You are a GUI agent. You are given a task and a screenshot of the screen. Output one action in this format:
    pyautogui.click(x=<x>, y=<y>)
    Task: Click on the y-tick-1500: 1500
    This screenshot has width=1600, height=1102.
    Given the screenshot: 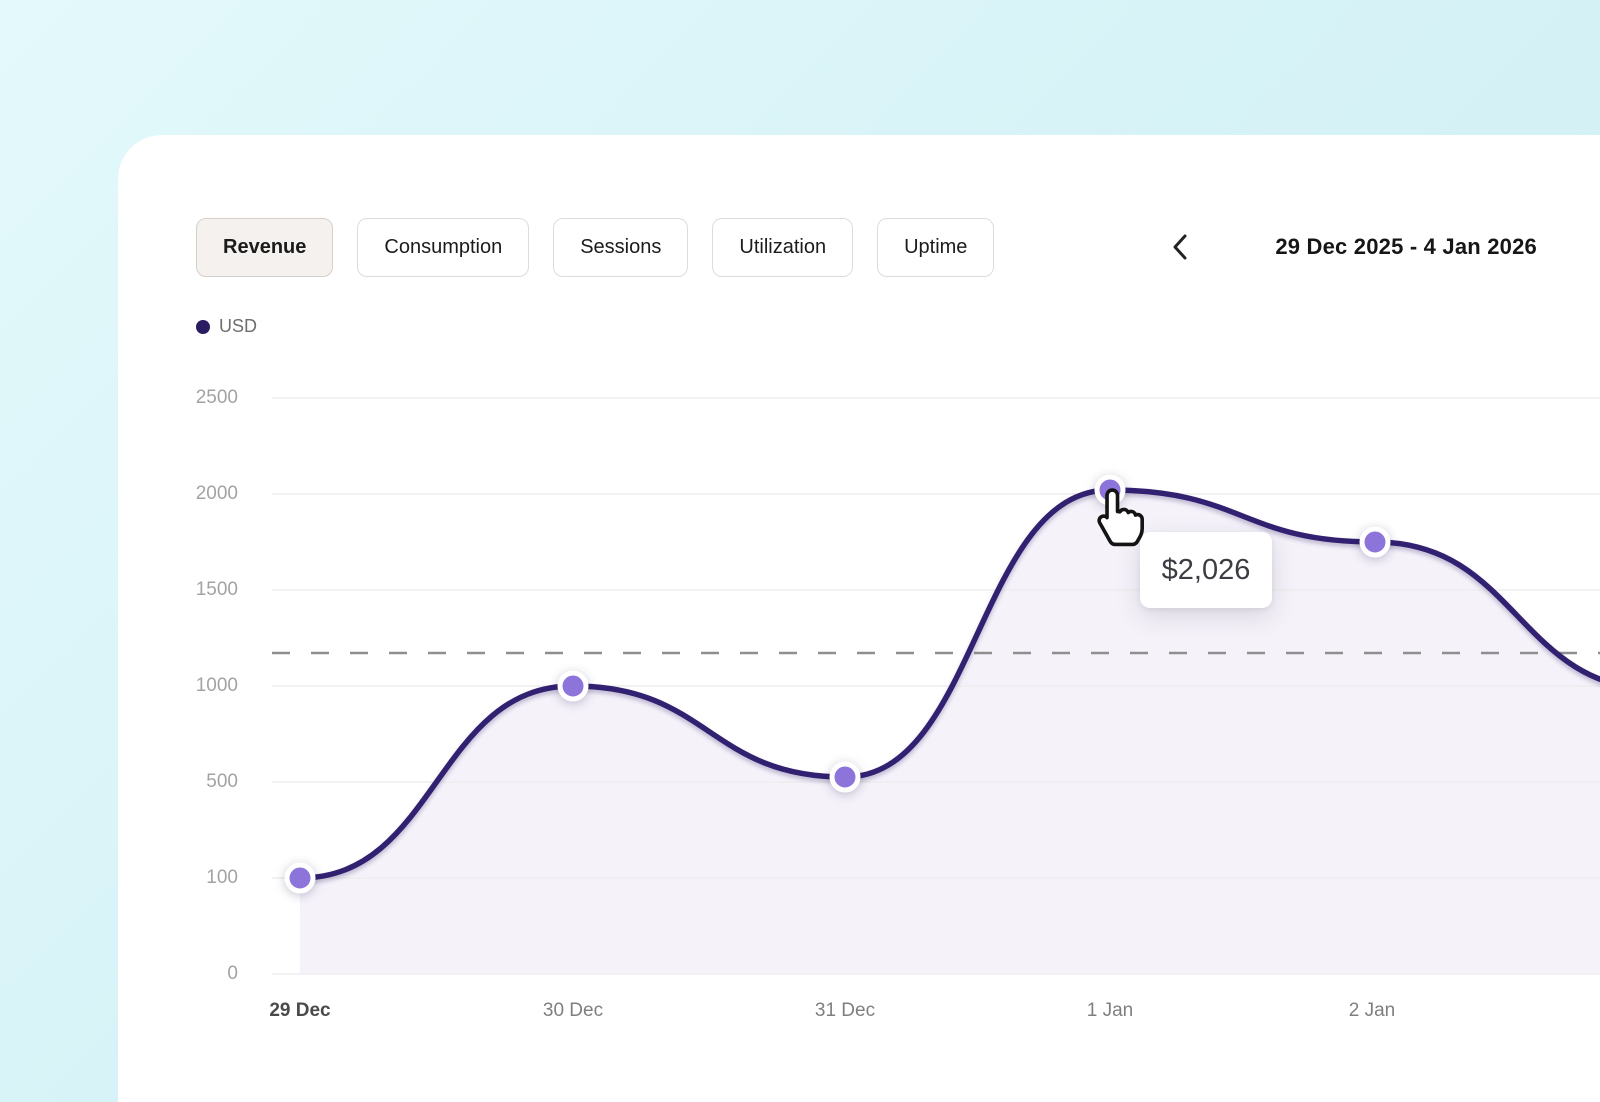 What is the action you would take?
    pyautogui.click(x=216, y=589)
    